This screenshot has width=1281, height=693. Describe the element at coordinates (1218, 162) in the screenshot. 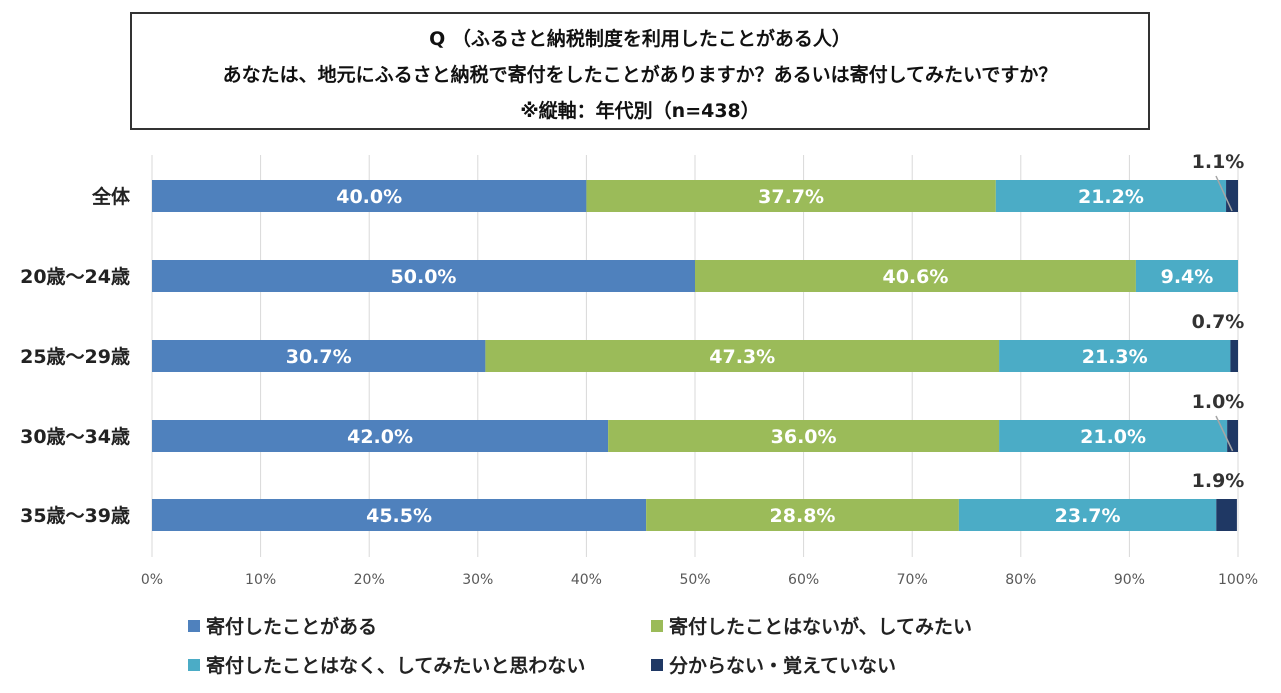

I see `data-label: 1.1%` at that location.